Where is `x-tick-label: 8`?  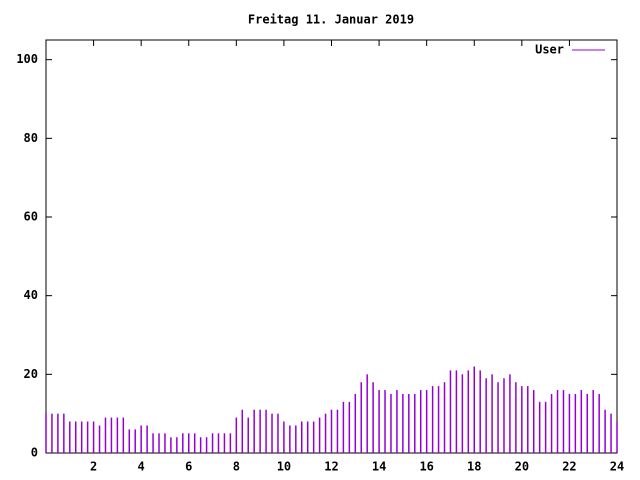 x-tick-label: 8 is located at coordinates (236, 467).